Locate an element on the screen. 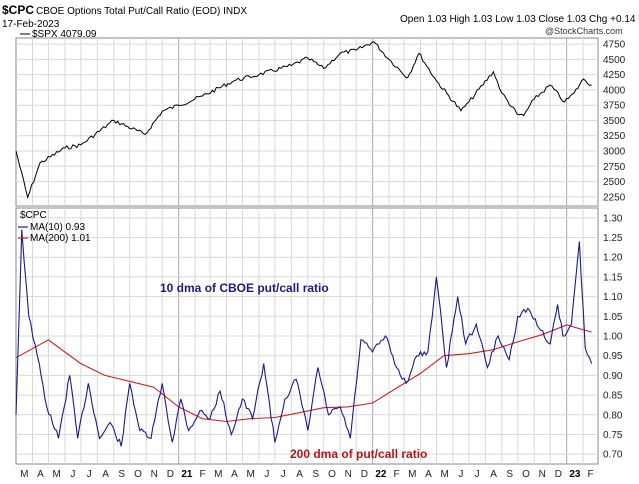 This screenshot has width=639, height=484. top-y-tick-label: 3500 is located at coordinates (614, 121).